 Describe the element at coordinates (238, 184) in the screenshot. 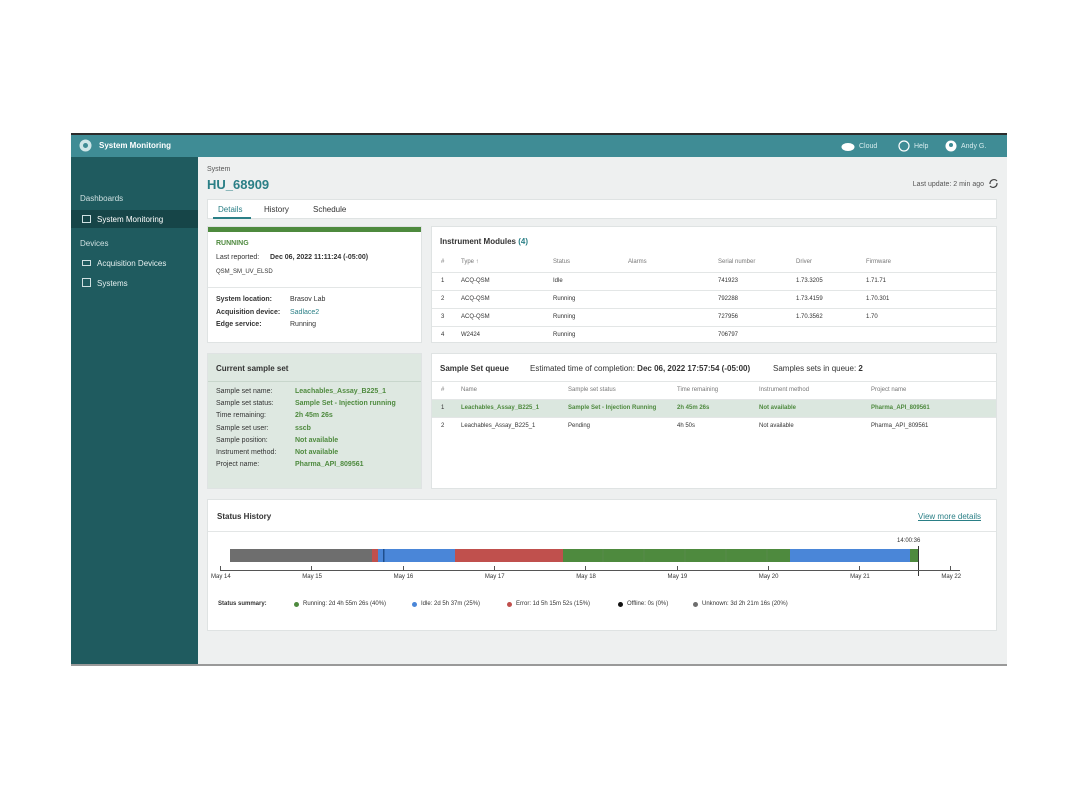

I see `system-title: HU_68909` at that location.